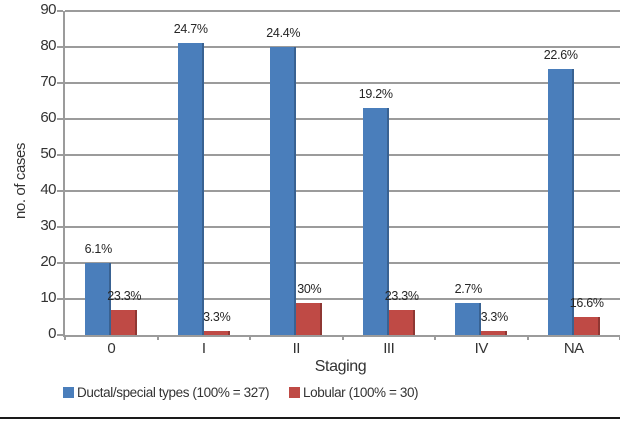 The width and height of the screenshot is (620, 426). Describe the element at coordinates (48, 81) in the screenshot. I see `y-tick-label: 70` at that location.